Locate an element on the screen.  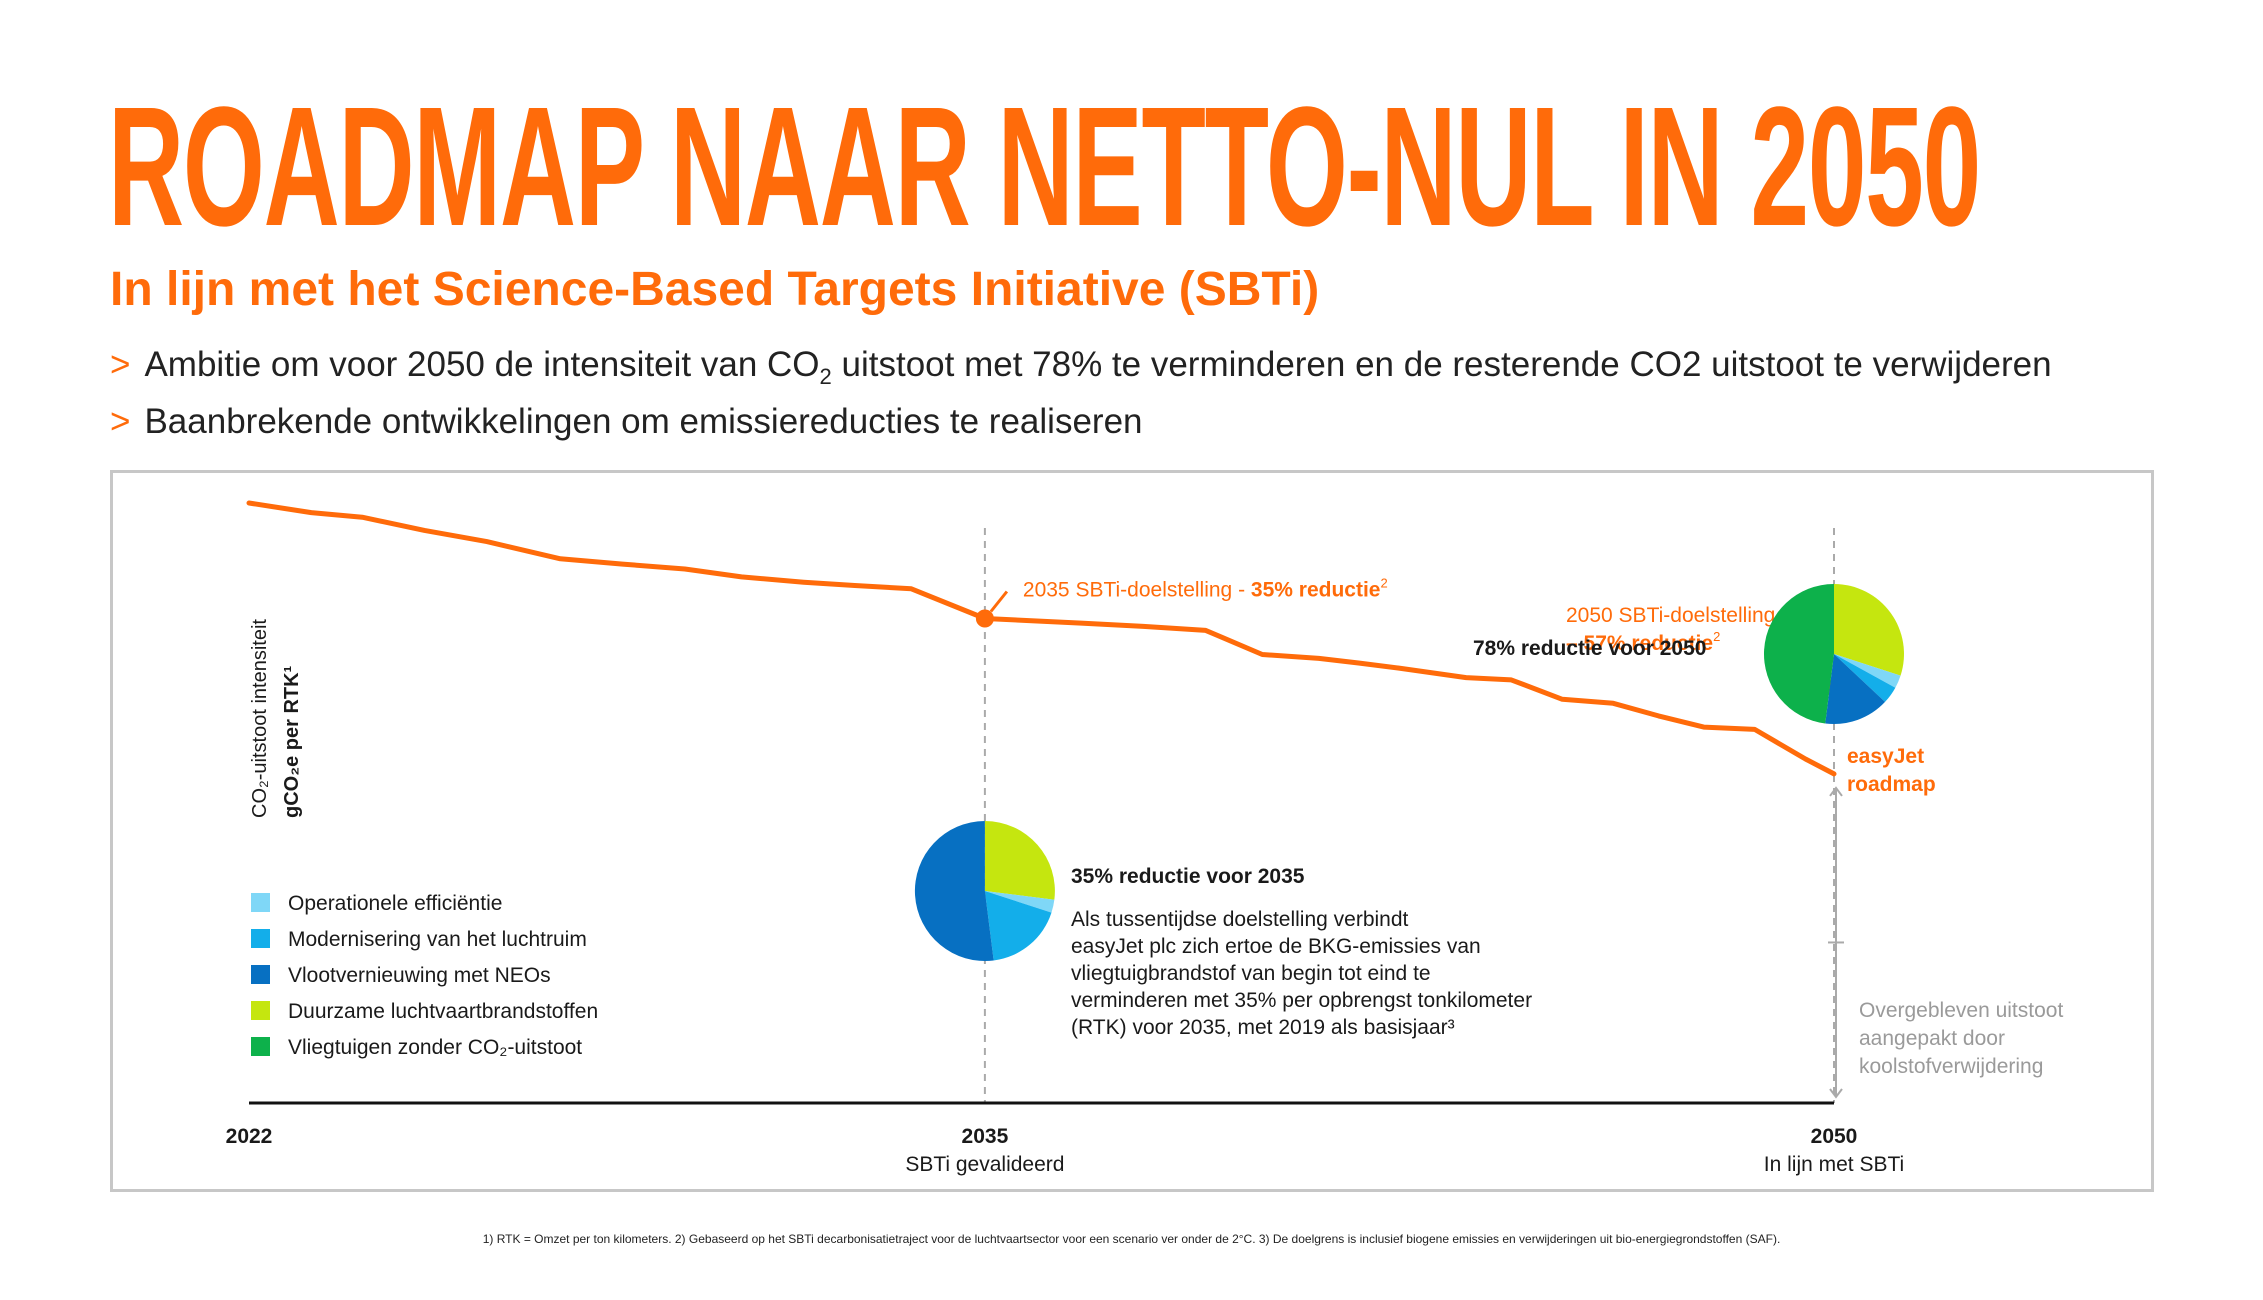
pie-2050-title: 78% reductie voor 2050 is located at coordinates (1589, 648).